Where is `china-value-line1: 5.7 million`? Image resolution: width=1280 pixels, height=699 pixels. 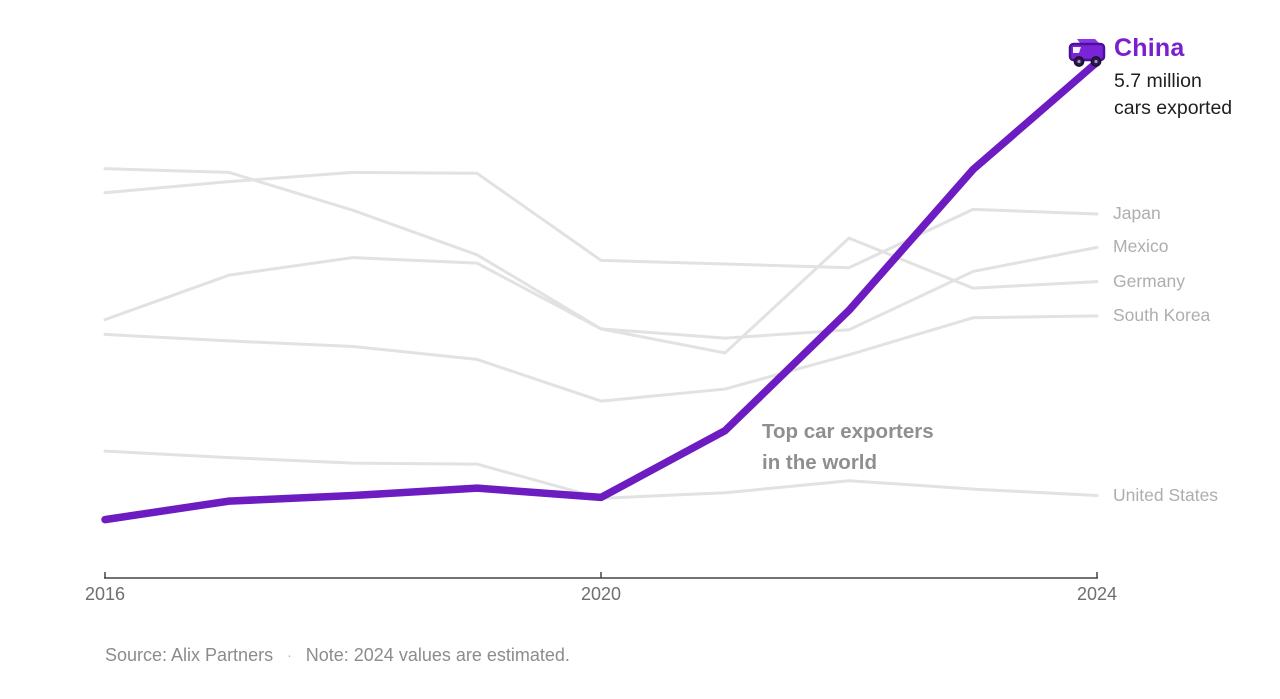
china-value-line1: 5.7 million is located at coordinates (1158, 81).